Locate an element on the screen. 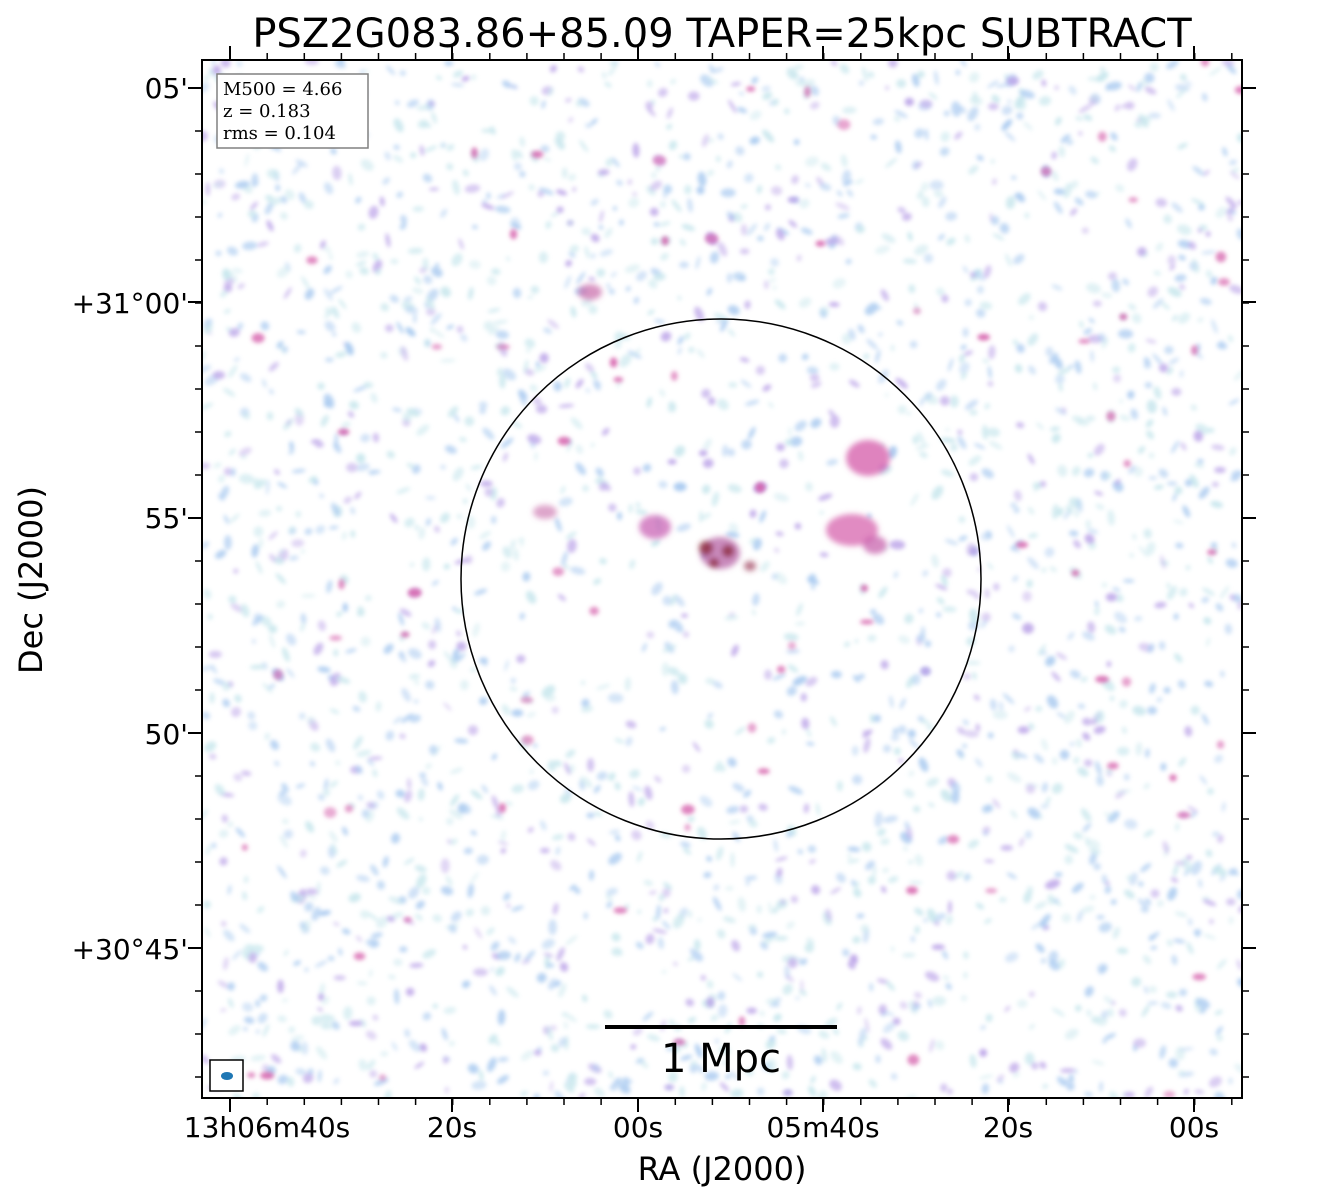 Image resolution: width=1321 pixels, height=1200 pixels. cluster-emission is located at coordinates (711, 427).